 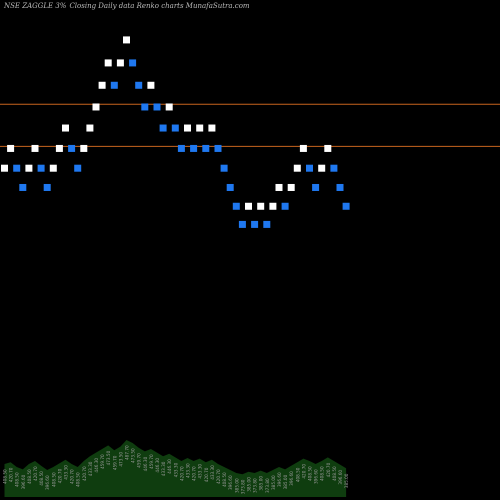 What do you see at coordinates (35, 6) in the screenshot?
I see `symbol-label: NSE ZAGGLE 3%` at bounding box center [35, 6].